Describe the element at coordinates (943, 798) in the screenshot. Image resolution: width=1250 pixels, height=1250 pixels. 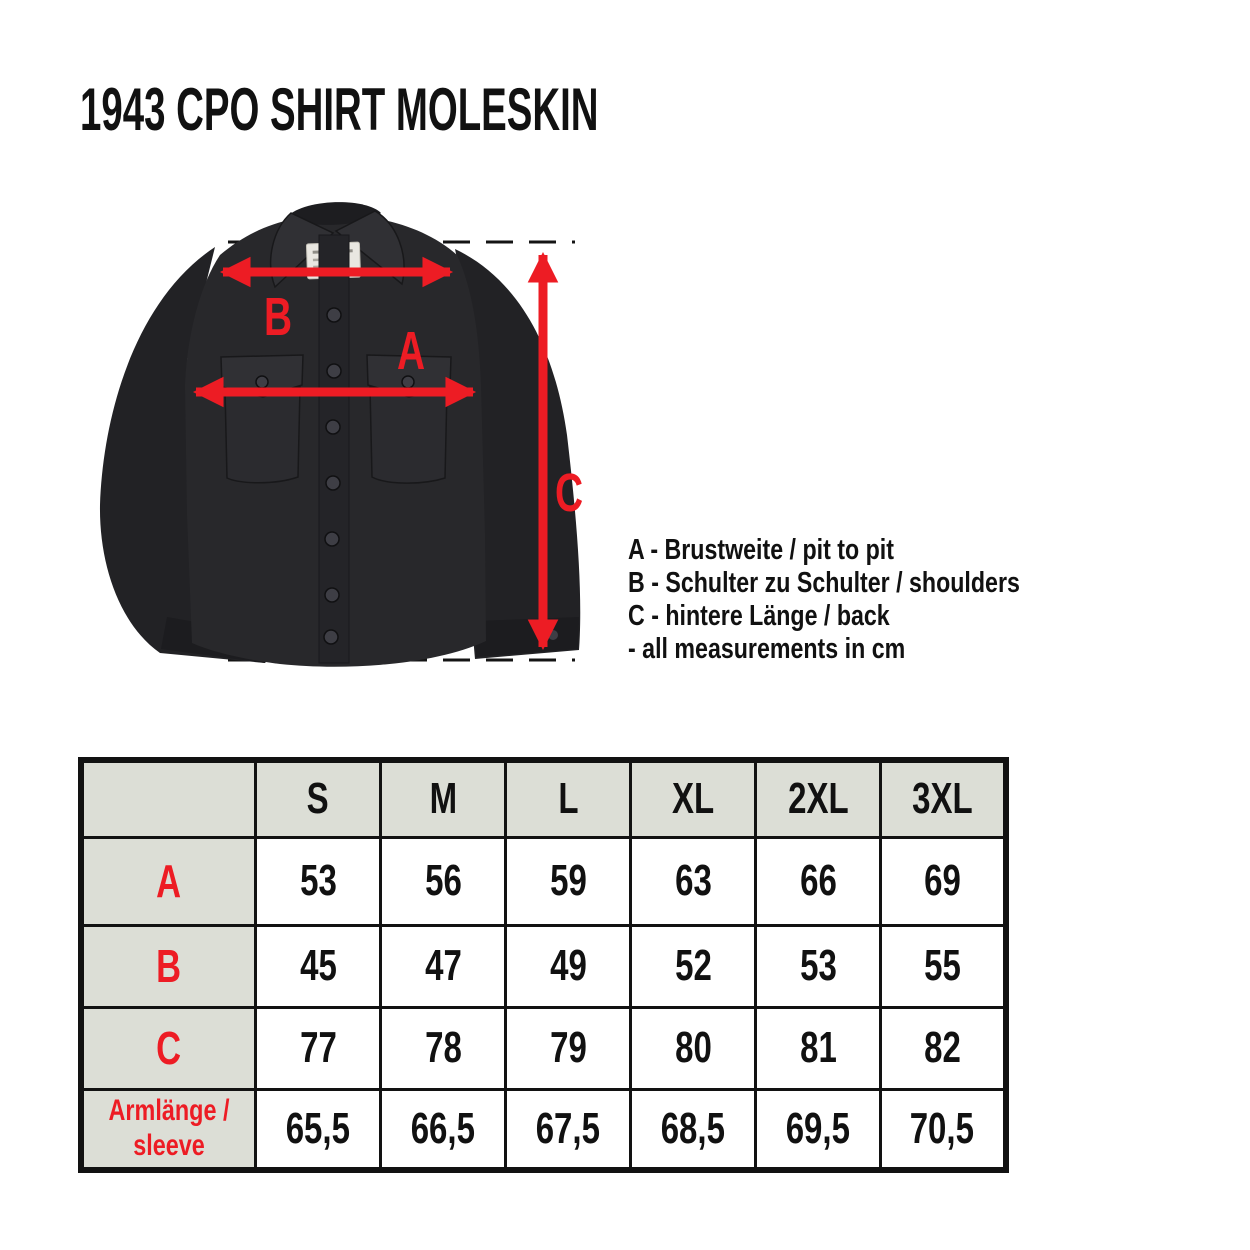
I see `size-column-header-3xl: 3XL` at that location.